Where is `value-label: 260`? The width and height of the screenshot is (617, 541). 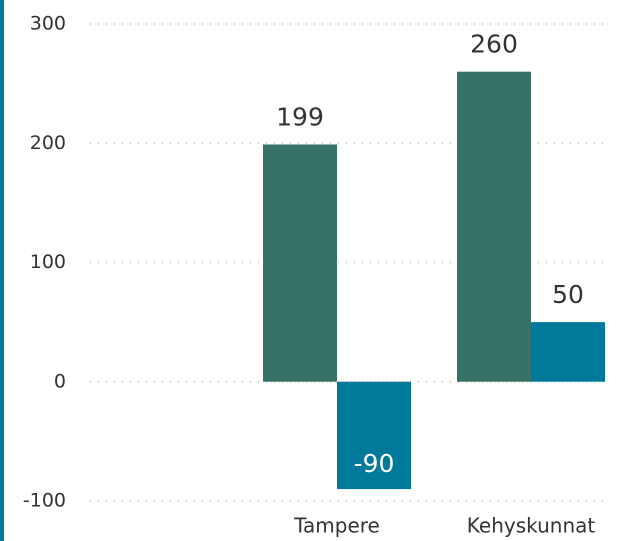 value-label: 260 is located at coordinates (494, 44).